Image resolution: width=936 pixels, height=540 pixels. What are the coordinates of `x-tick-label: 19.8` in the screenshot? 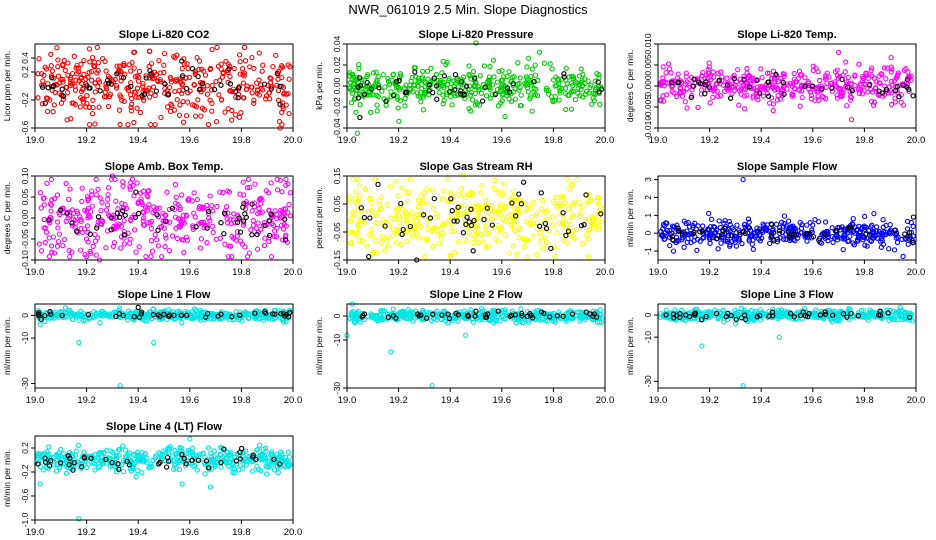 It's located at (553, 140).